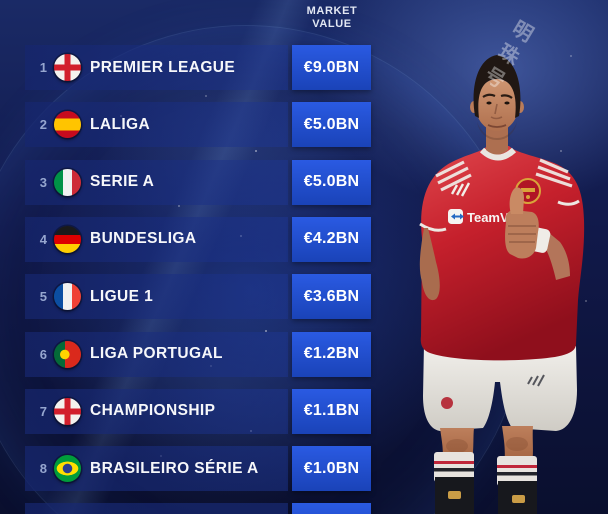 This screenshot has height=514, width=608. I want to click on league-row-strip: 2 LALIGA, so click(156, 125).